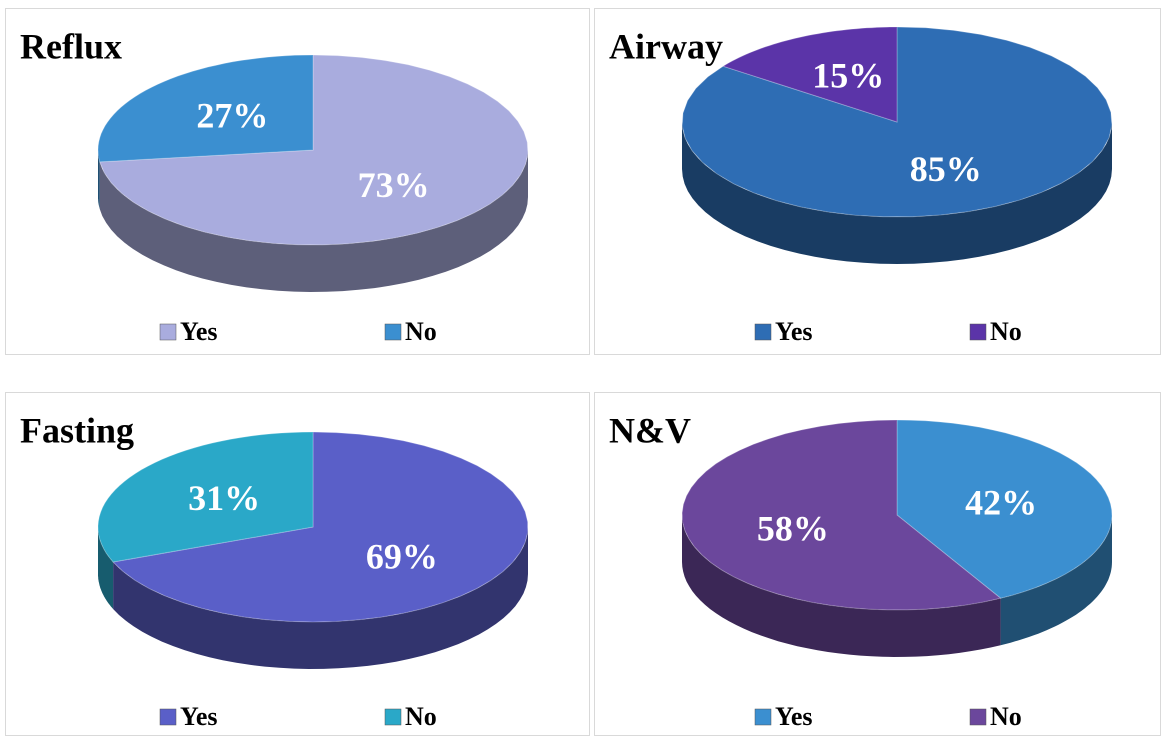 This screenshot has height=737, width=1162. I want to click on value-label: 69%, so click(402, 557).